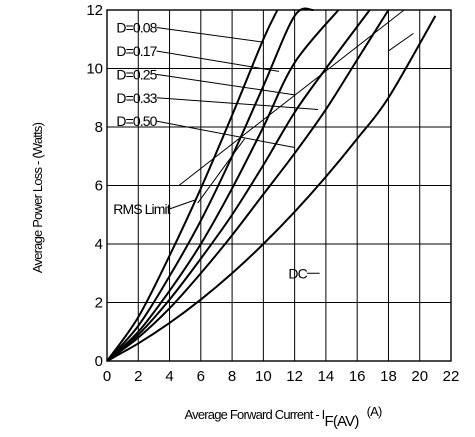 Image resolution: width=475 pixels, height=437 pixels. Describe the element at coordinates (136, 121) in the screenshot. I see `label-d-0-50: D=0.50` at that location.